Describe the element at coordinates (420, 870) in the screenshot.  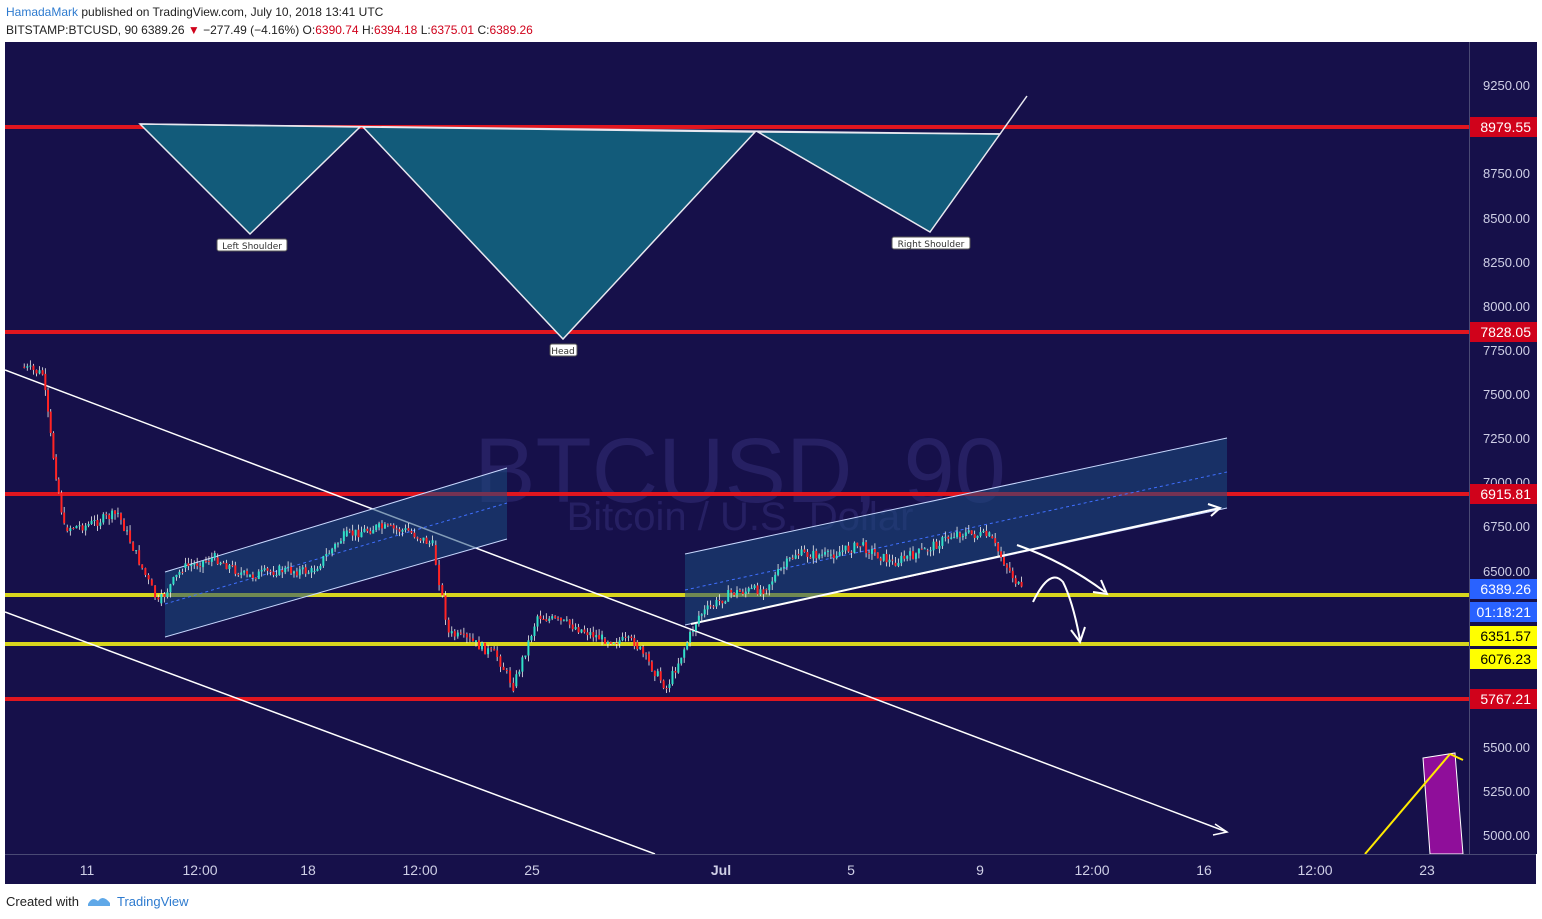
I see `time-label: 12:00` at that location.